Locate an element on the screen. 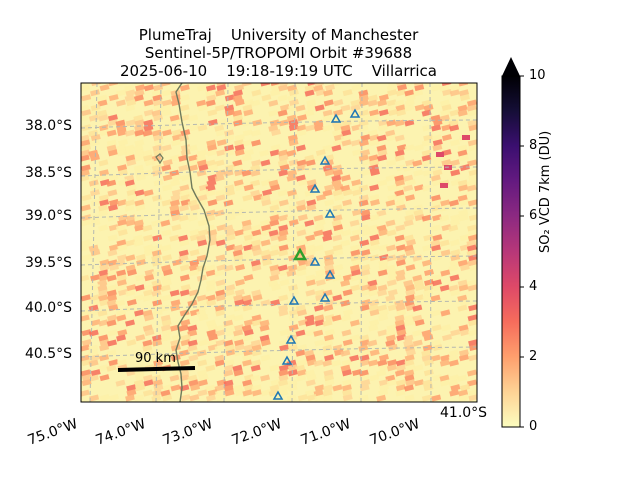  colorbar-tick: 2 is located at coordinates (533, 356).